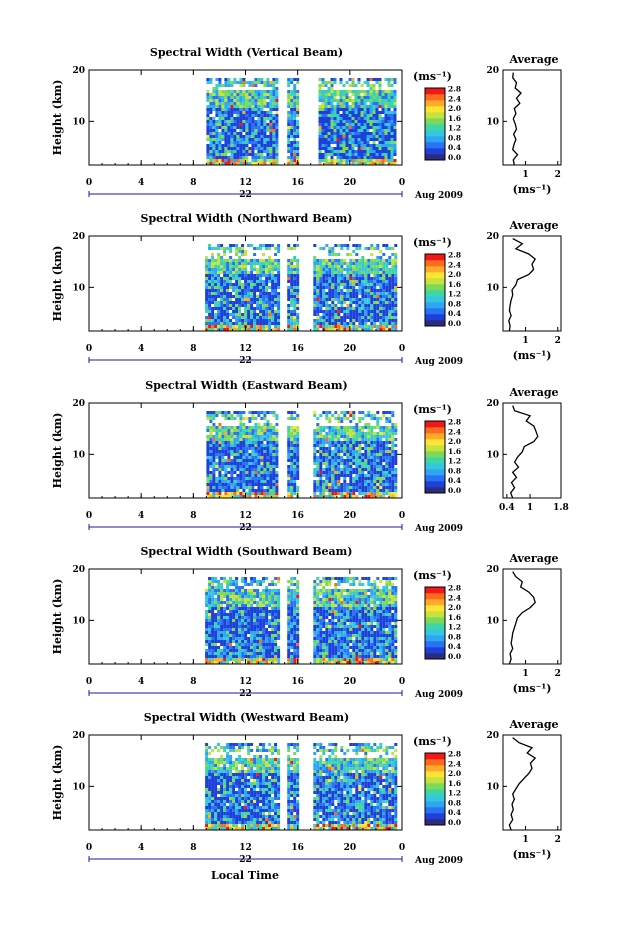 The width and height of the screenshot is (618, 929). I want to click on profile-x-tick-label: 1.8, so click(561, 508).